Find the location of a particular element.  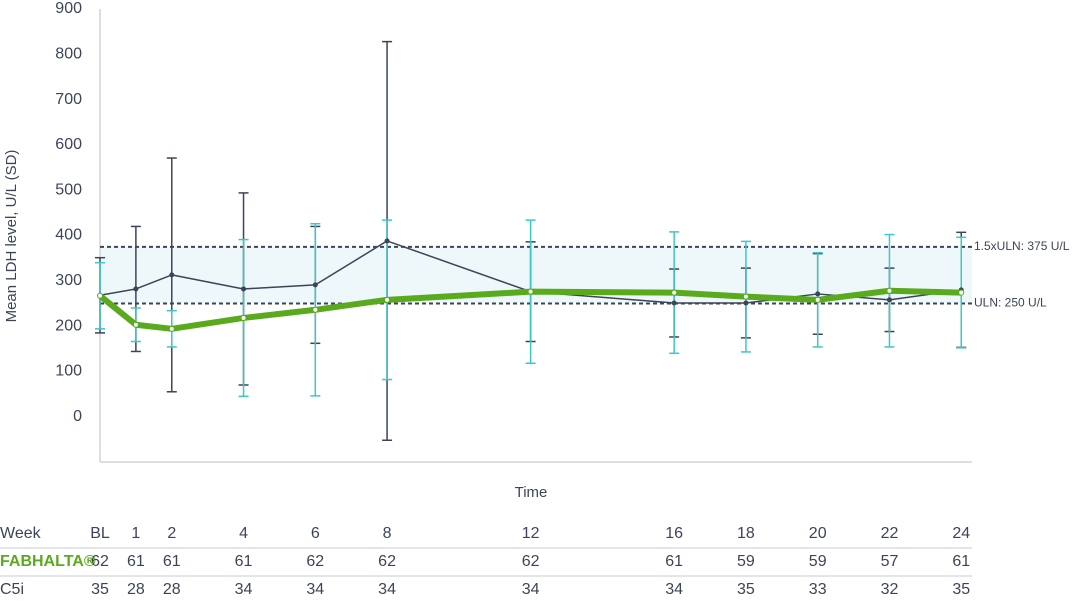

y-tick-label: 900 is located at coordinates (68, 8).